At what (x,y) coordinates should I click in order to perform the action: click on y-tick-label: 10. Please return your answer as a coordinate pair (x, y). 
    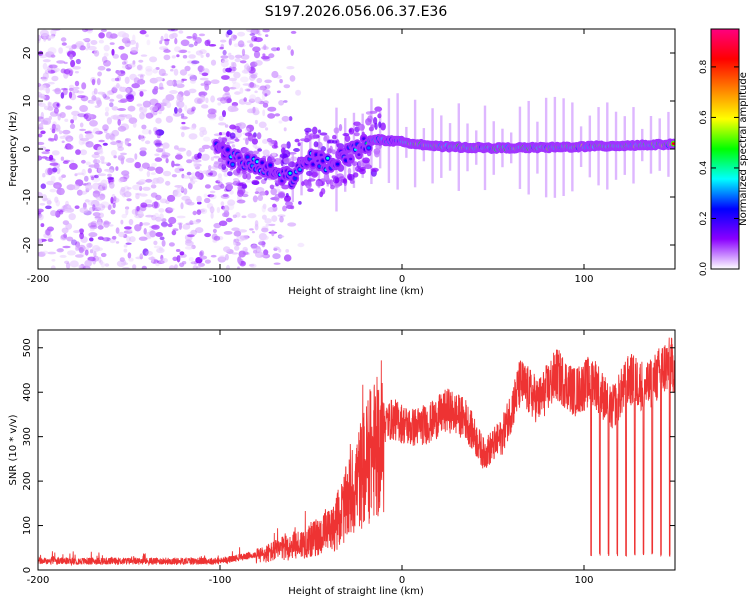
    Looking at the image, I should click on (27, 101).